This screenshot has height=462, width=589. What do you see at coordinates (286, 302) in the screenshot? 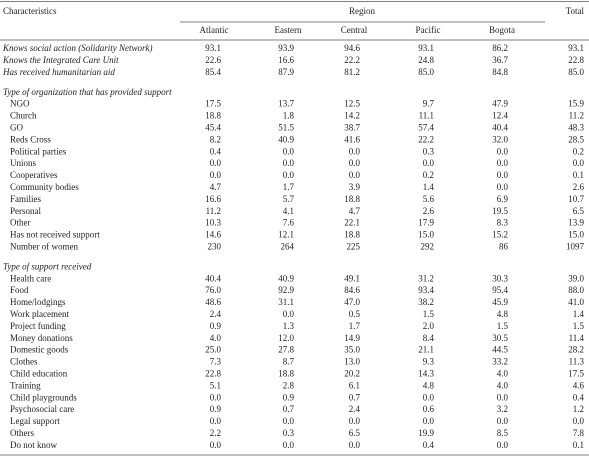
I see `cell-value: 31.1` at bounding box center [286, 302].